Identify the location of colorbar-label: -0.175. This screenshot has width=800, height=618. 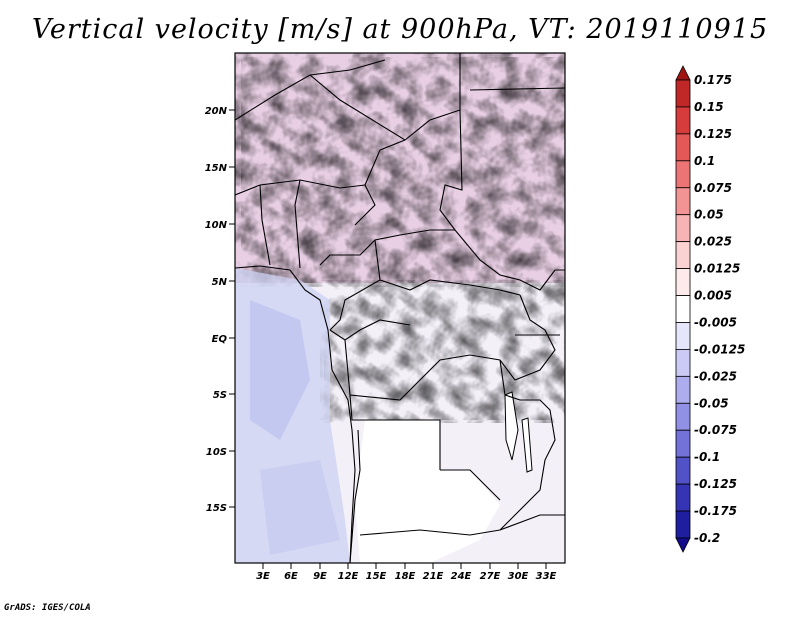
(715, 511).